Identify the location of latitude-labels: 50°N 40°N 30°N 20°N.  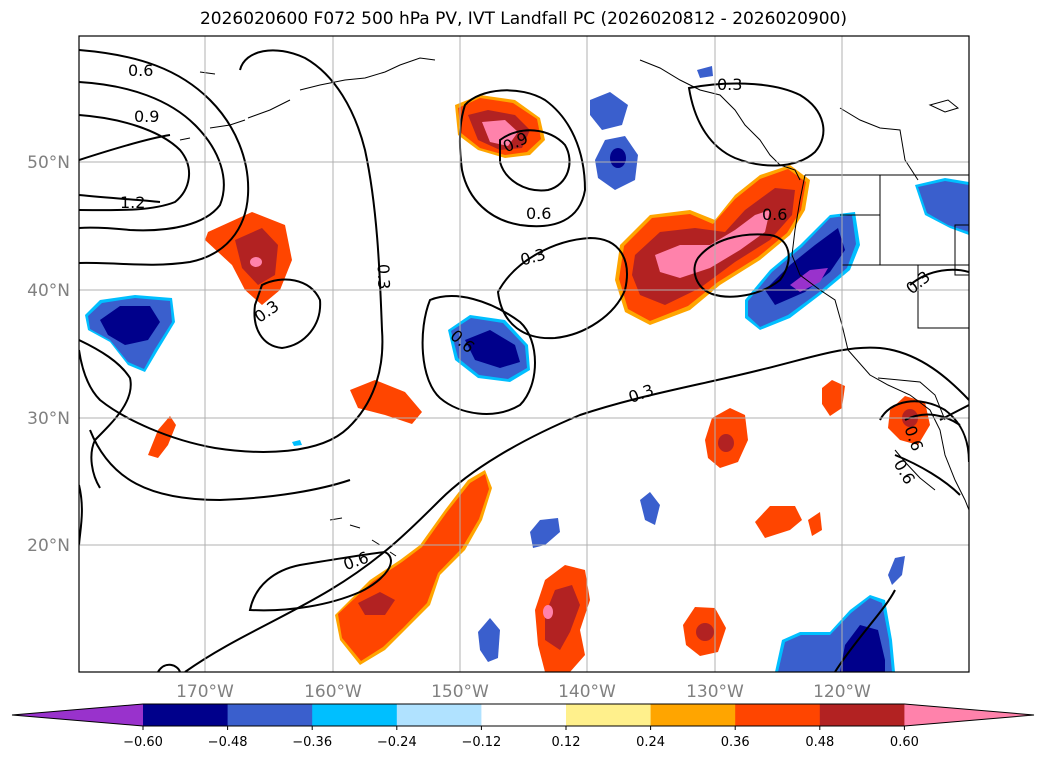
(48, 354).